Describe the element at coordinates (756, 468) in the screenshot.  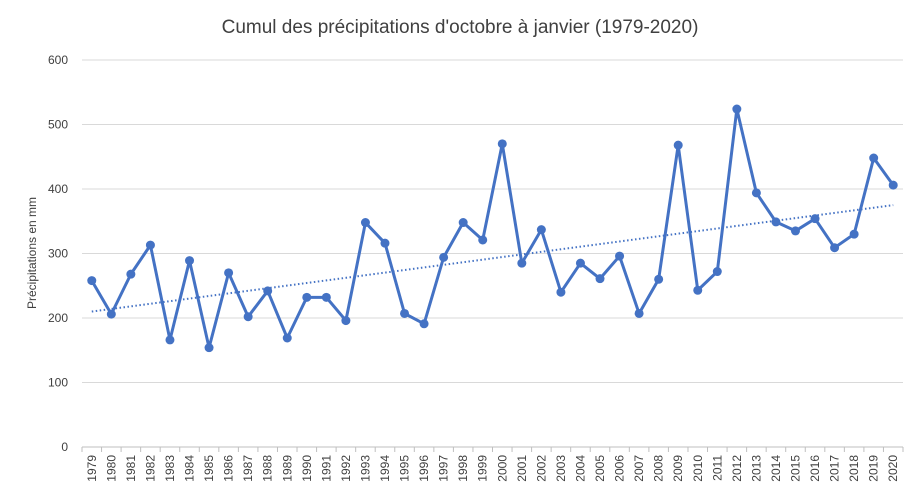
I see `x-tick-label: 2013` at that location.